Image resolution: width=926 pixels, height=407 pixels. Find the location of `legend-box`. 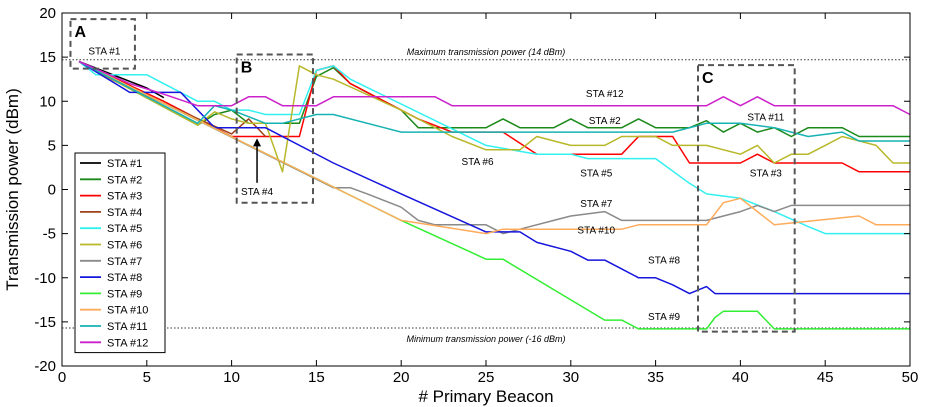

legend-box is located at coordinates (120, 253).